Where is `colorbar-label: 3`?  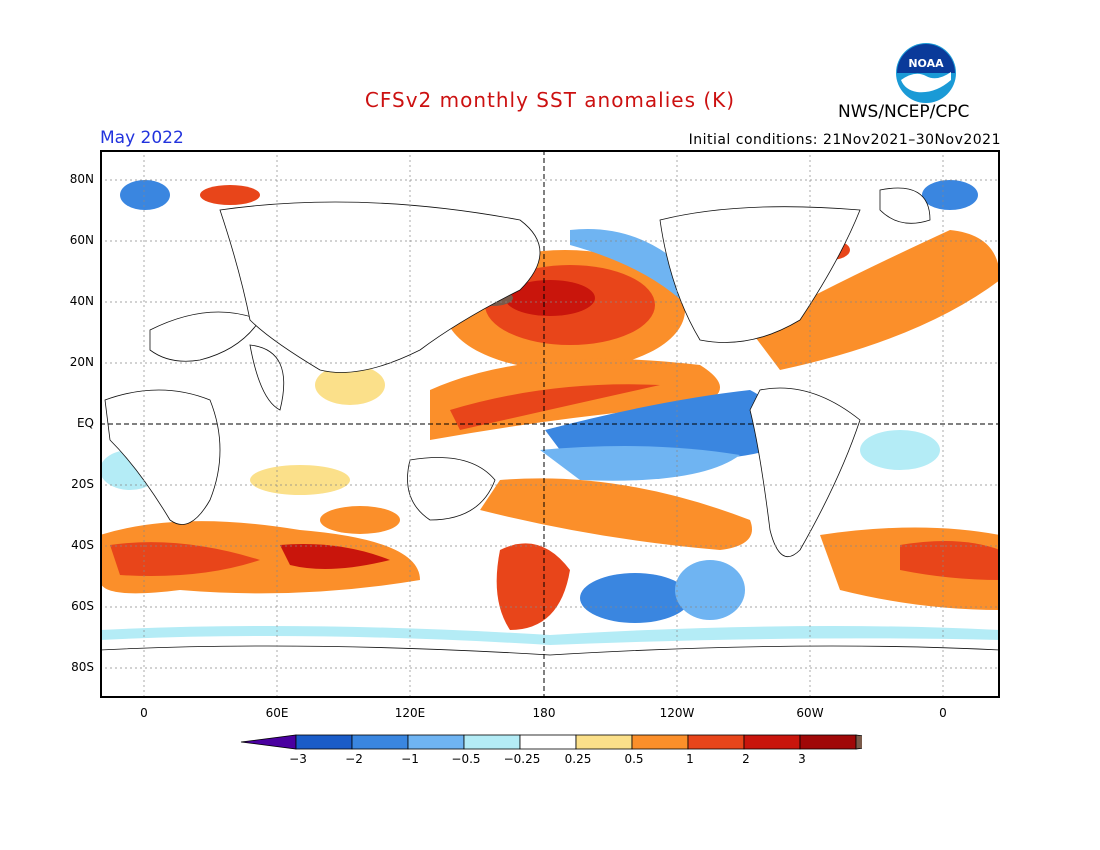 colorbar-label: 3 is located at coordinates (802, 759).